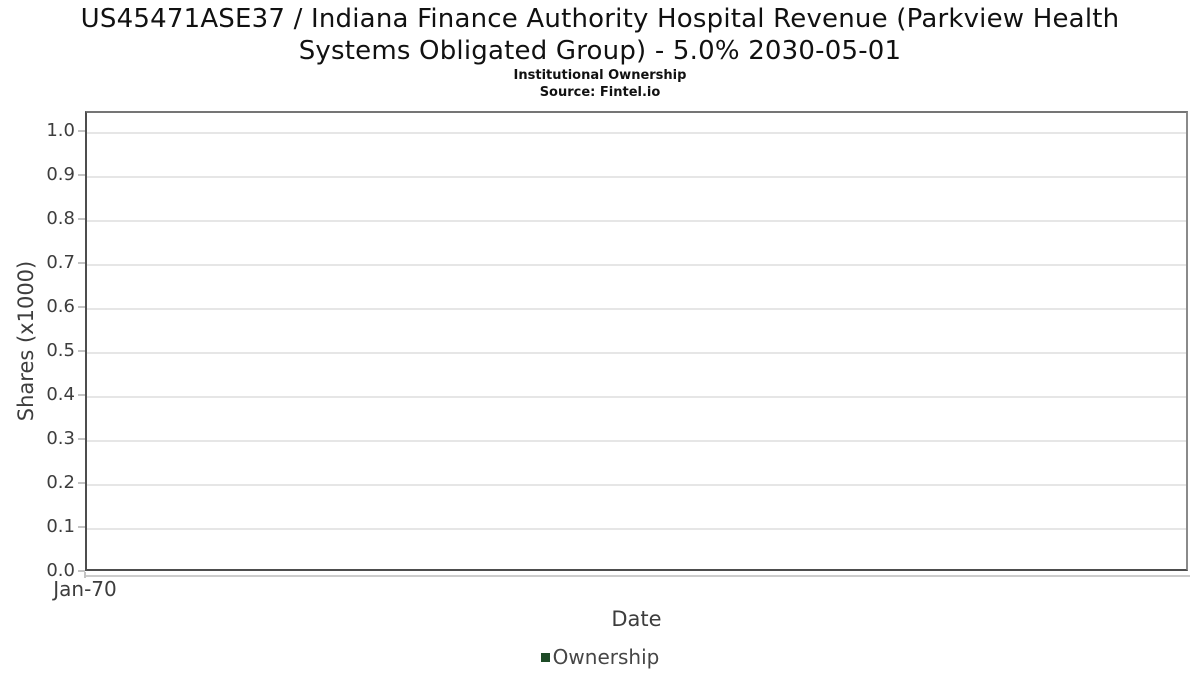  What do you see at coordinates (60, 130) in the screenshot?
I see `y-tick-label: 1.0` at bounding box center [60, 130].